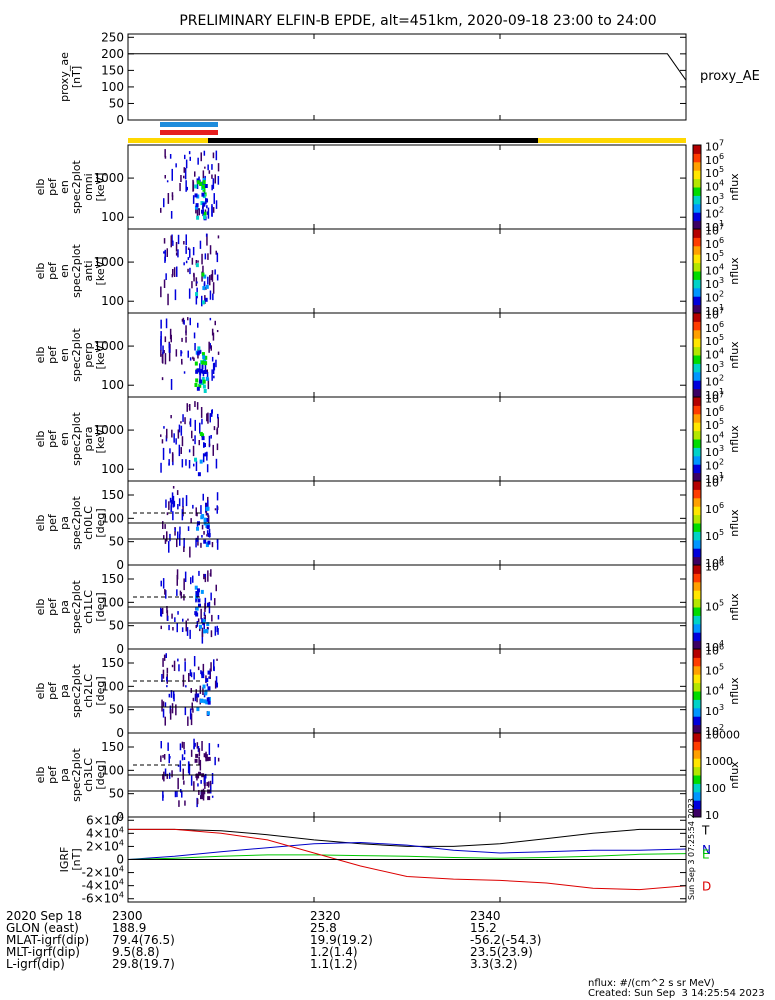 The height and width of the screenshot is (1000, 775). I want to click on ylabel-line: spec2plot, so click(76, 439).